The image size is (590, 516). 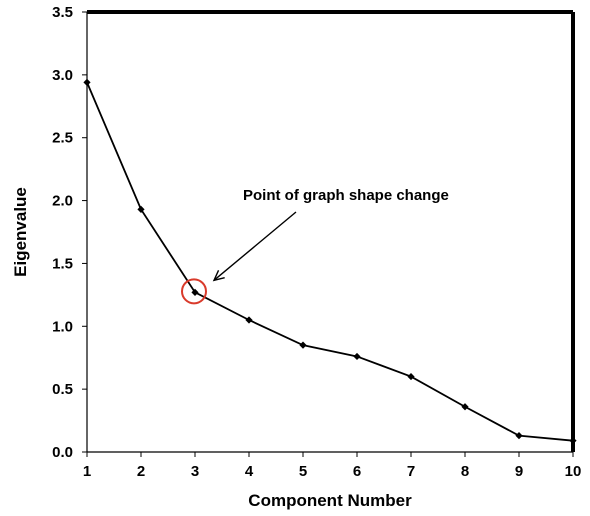 What do you see at coordinates (357, 471) in the screenshot?
I see `x-tick-label: 6` at bounding box center [357, 471].